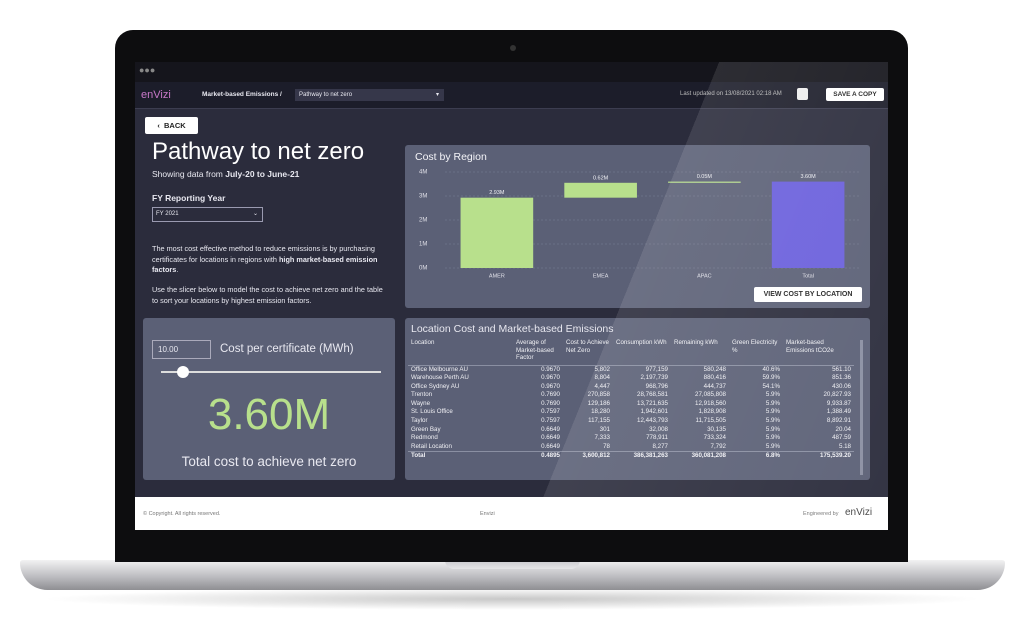 This screenshot has height=644, width=1024. I want to click on data-label: 0.05M, so click(705, 177).